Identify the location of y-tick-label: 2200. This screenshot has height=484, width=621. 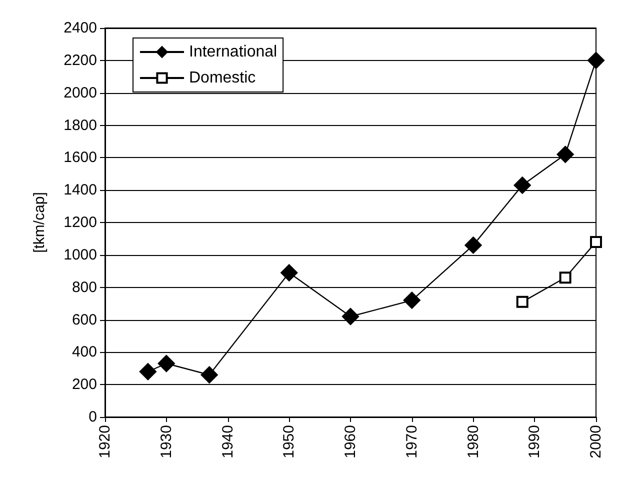
(80, 60).